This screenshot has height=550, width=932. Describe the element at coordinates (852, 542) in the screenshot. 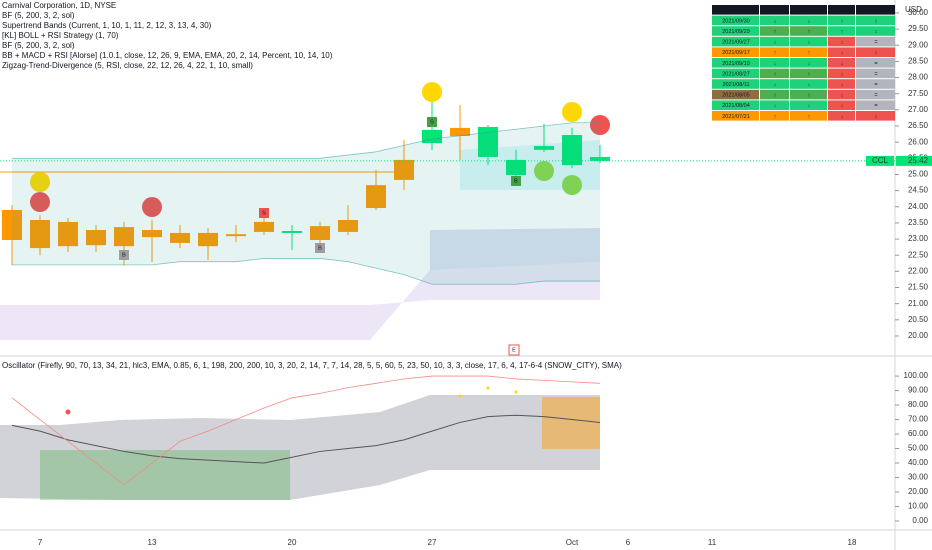

I see `x-tick-label: 18` at that location.